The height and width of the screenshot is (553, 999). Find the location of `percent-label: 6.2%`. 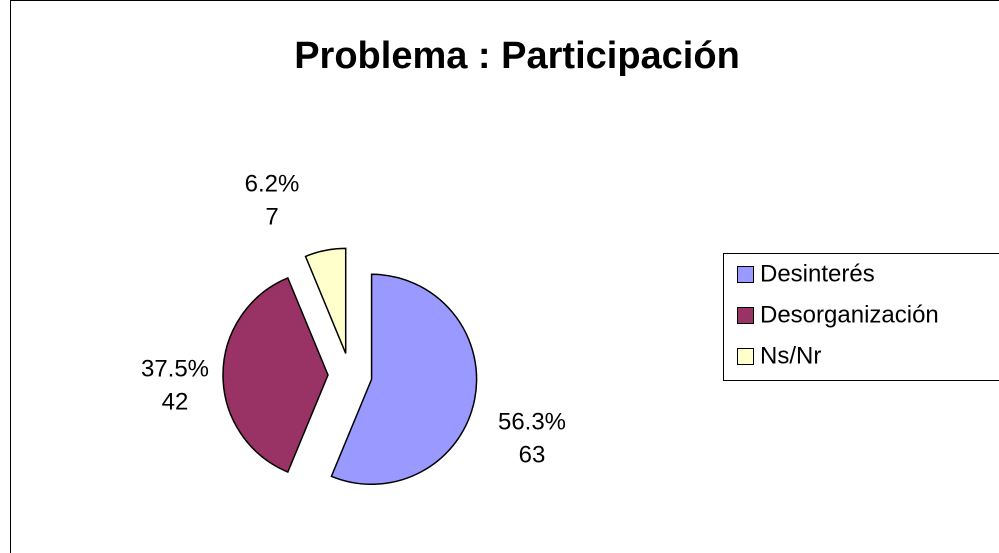

percent-label: 6.2% is located at coordinates (272, 183).